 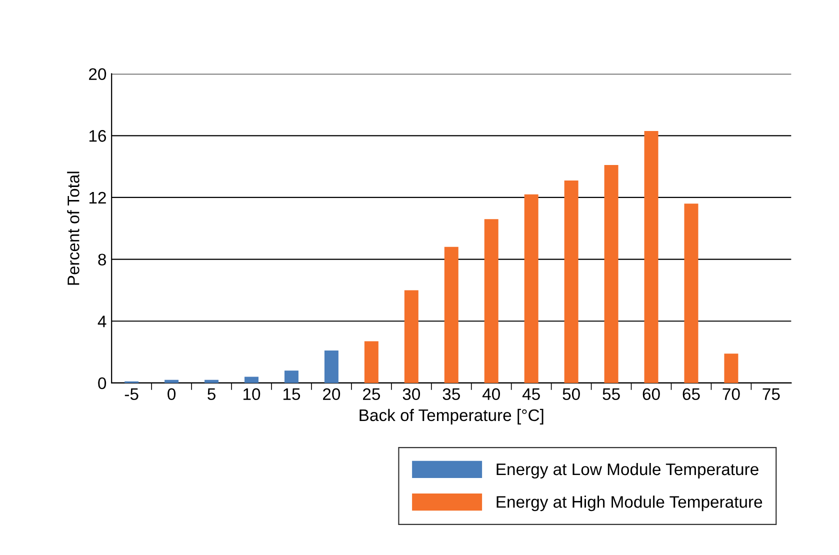 I want to click on legend-label: Energy at High Module Temperature, so click(x=629, y=504).